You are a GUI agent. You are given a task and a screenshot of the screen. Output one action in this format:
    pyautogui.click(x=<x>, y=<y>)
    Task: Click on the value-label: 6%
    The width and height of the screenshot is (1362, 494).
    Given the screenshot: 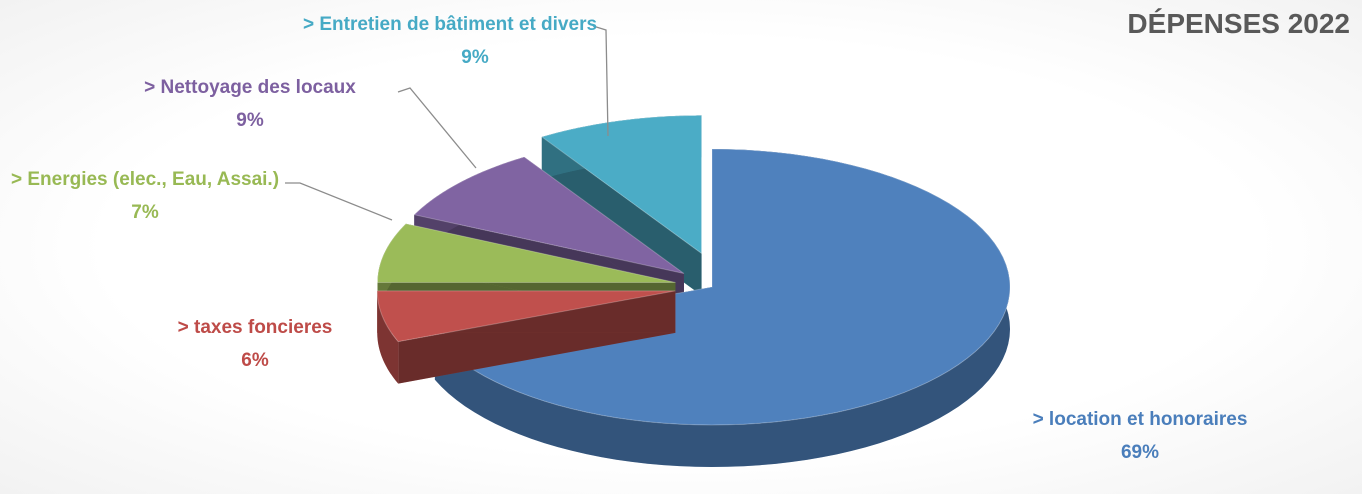 What is the action you would take?
    pyautogui.click(x=255, y=360)
    